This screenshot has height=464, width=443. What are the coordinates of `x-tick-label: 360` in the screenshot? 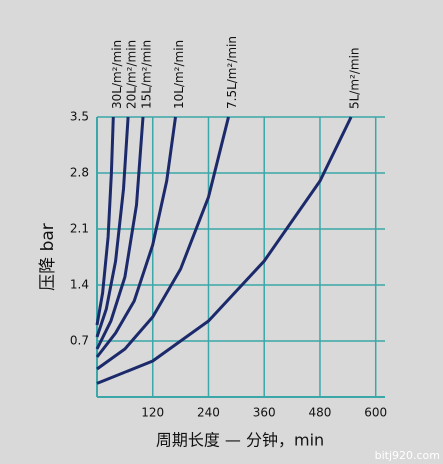 It's located at (264, 413).